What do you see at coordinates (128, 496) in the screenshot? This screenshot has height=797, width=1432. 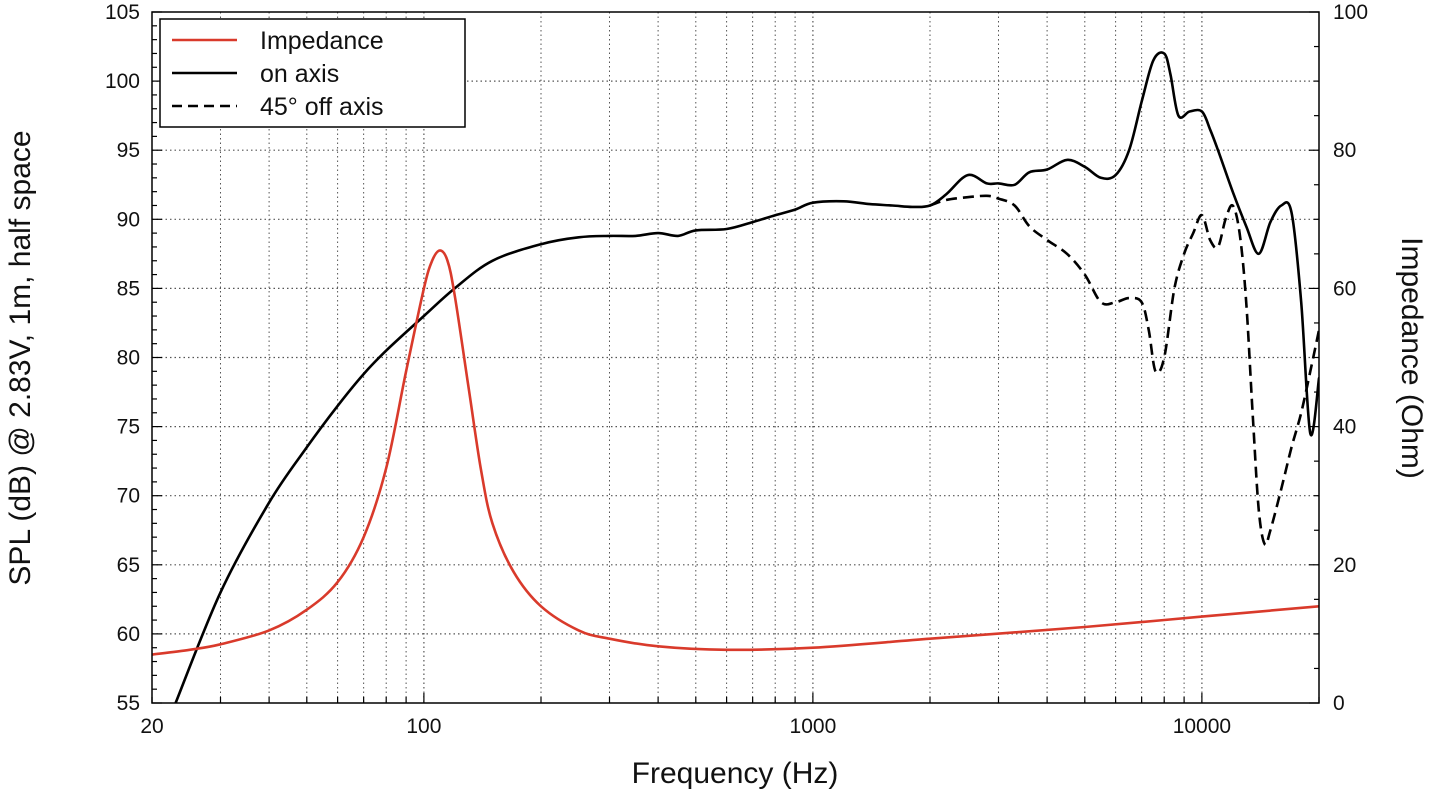 I see `y-tick-label: 70` at bounding box center [128, 496].